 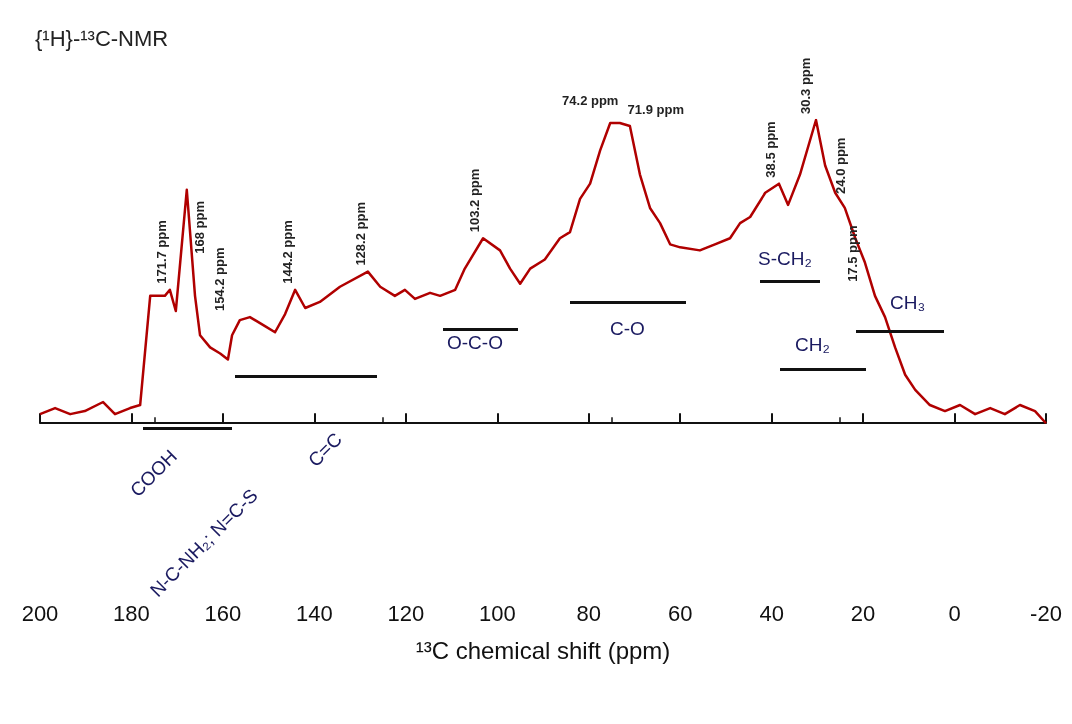 I want to click on x-tick-label: 60, so click(x=680, y=613).